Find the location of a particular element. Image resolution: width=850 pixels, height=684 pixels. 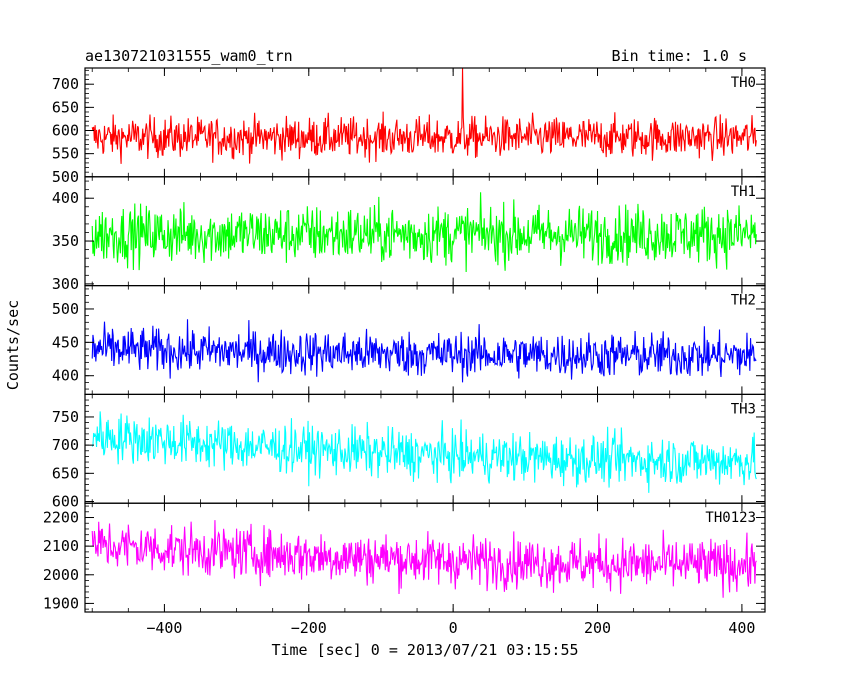

y-tick-label: 350 is located at coordinates (65, 241).